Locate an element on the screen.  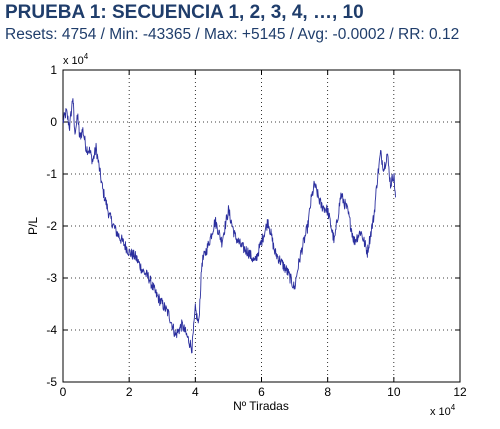
y-tick-label: -1 is located at coordinates (51, 174).